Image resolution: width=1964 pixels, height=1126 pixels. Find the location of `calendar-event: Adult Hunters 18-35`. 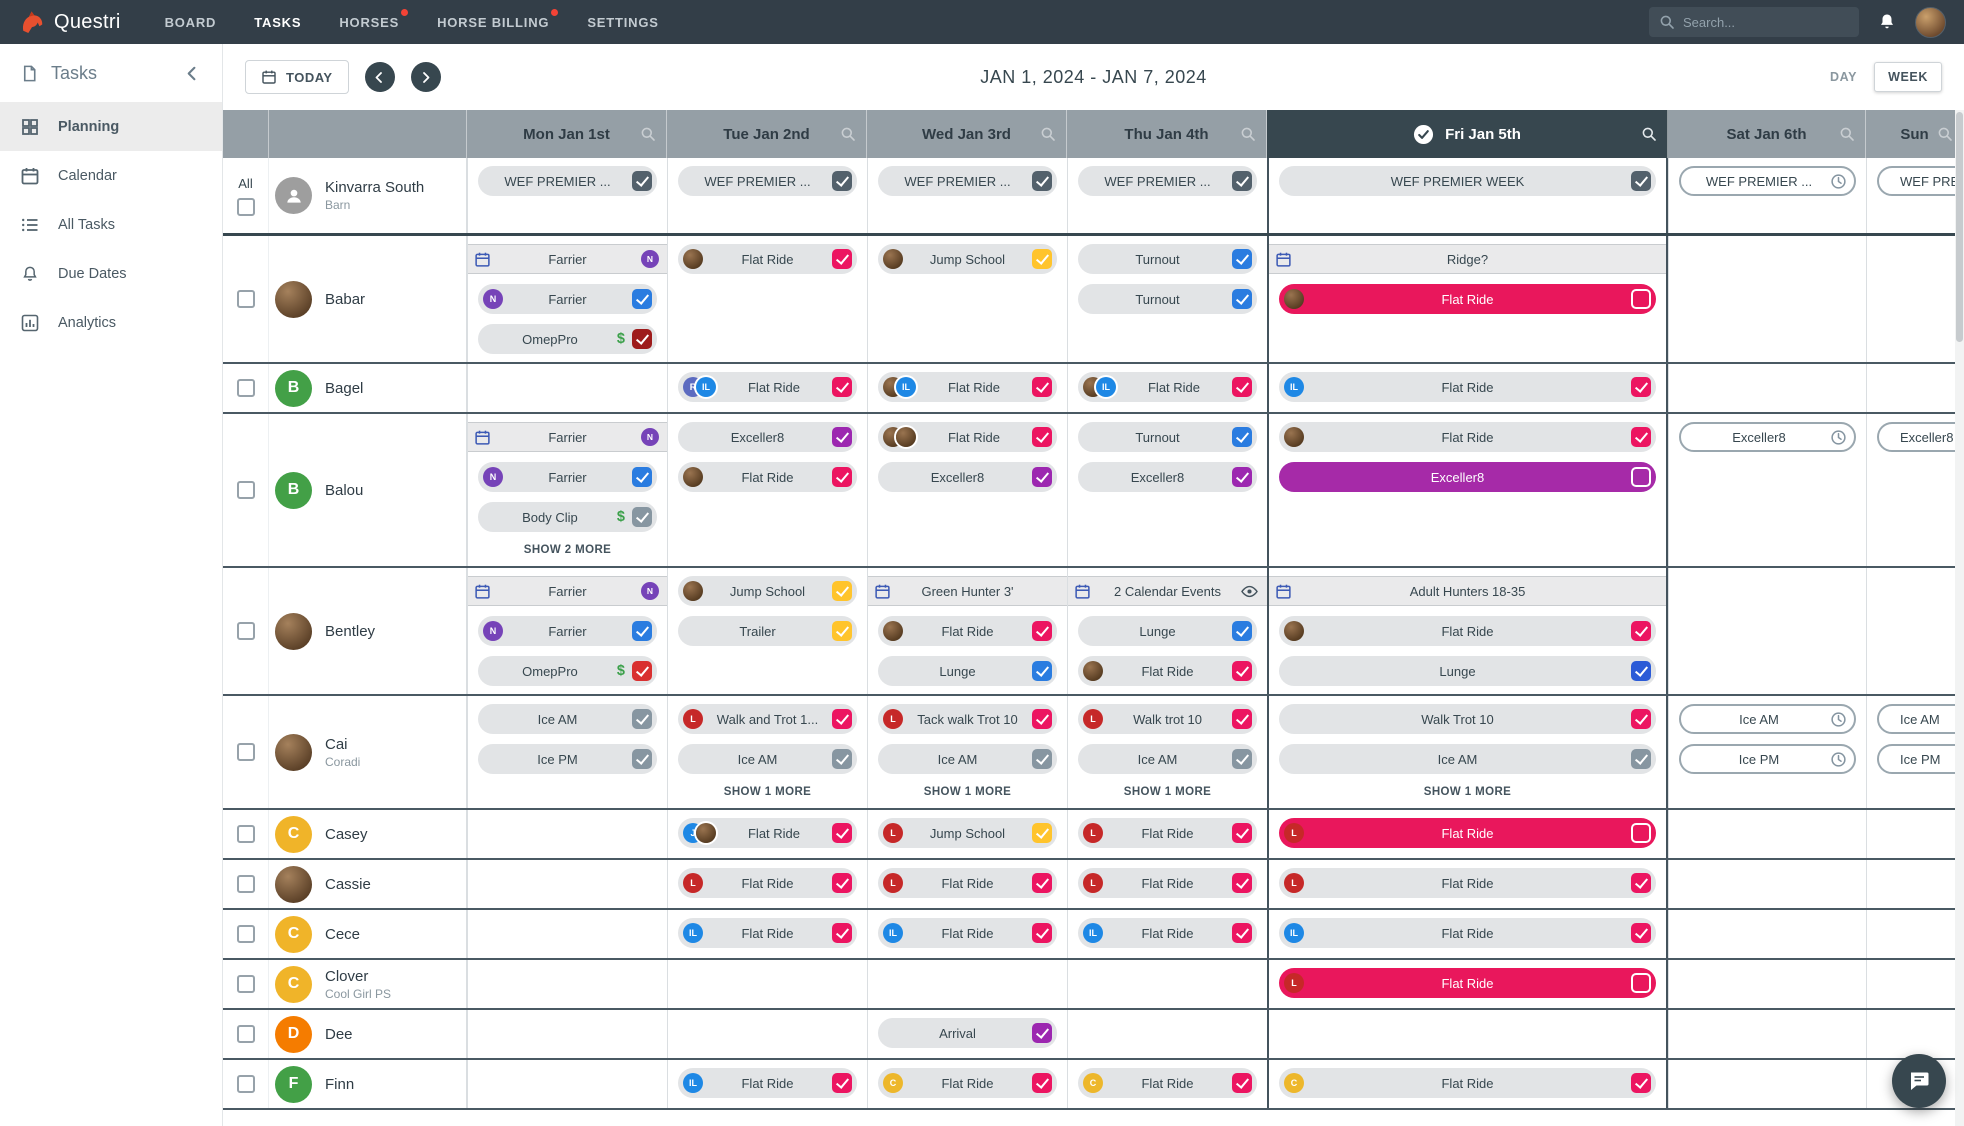

calendar-event: Adult Hunters 18-35 is located at coordinates (1467, 591).